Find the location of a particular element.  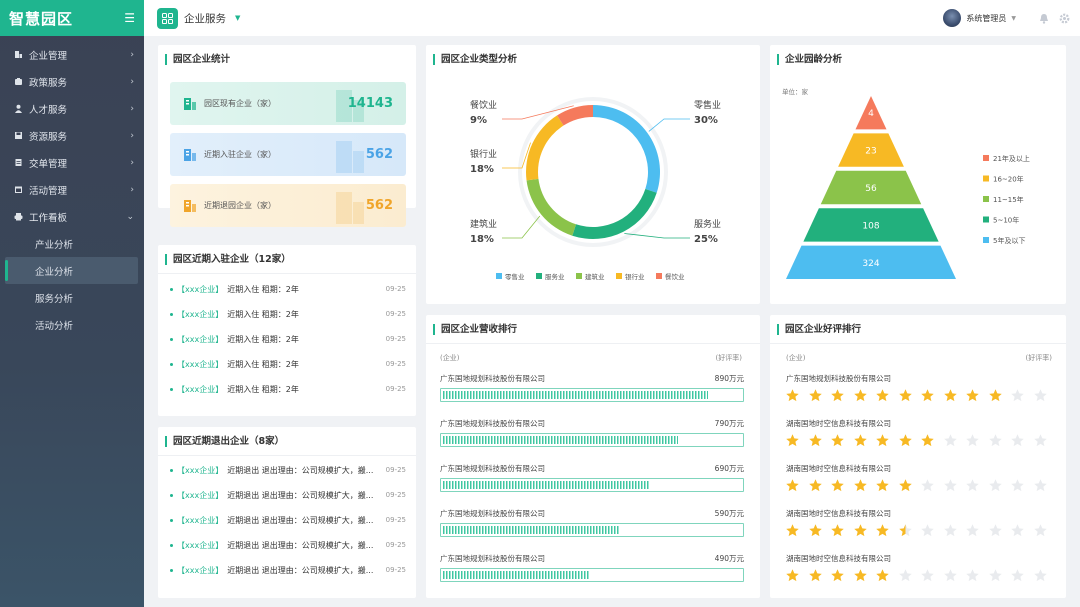

revenue-bar-fill is located at coordinates (561, 440).